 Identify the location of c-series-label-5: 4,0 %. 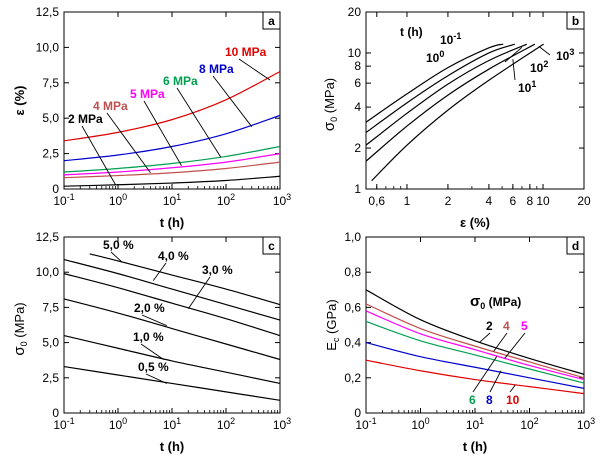
(173, 256).